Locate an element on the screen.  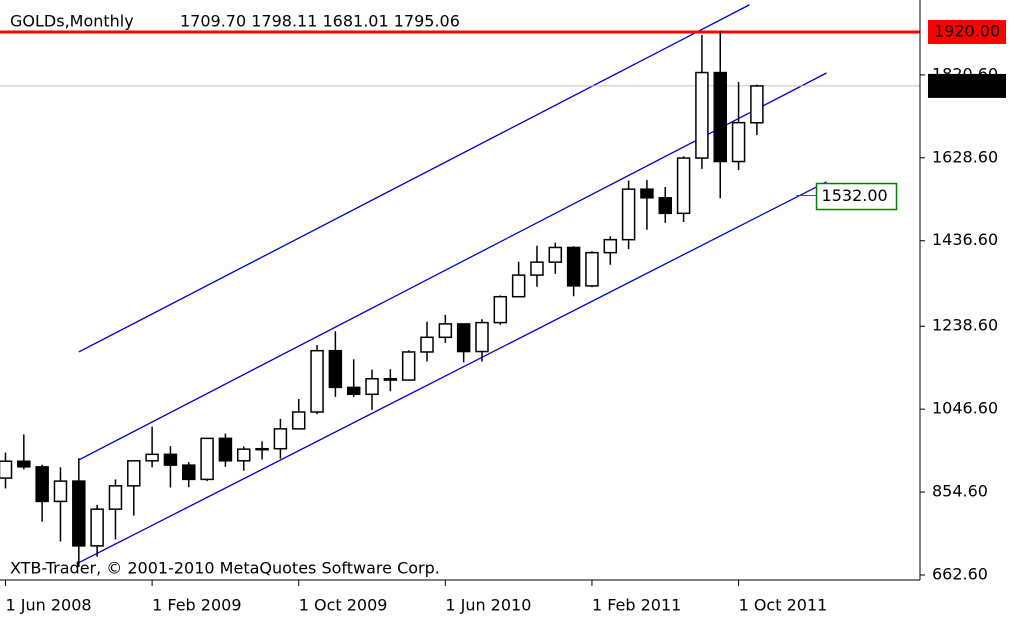
y-tick-label: 854.60 is located at coordinates (960, 491).